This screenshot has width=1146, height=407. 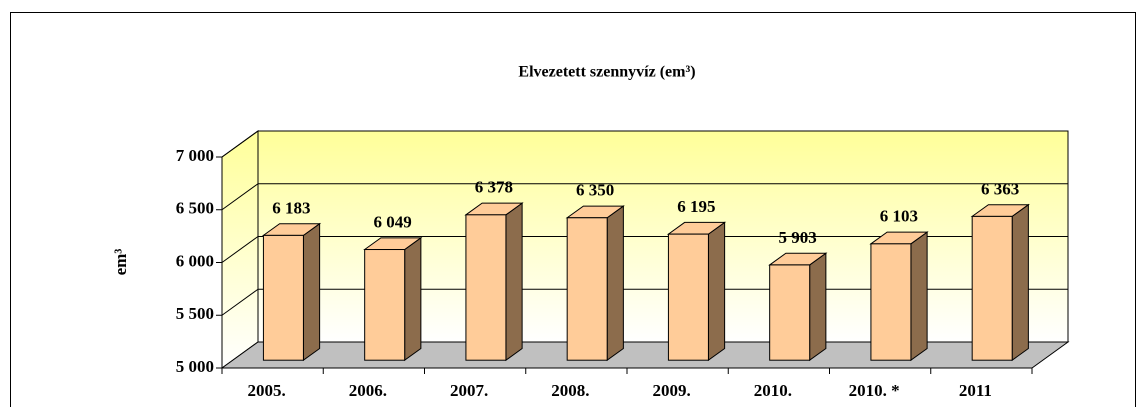 What do you see at coordinates (606, 72) in the screenshot?
I see `chart-title: Elvezetett szennyvíz (em³)` at bounding box center [606, 72].